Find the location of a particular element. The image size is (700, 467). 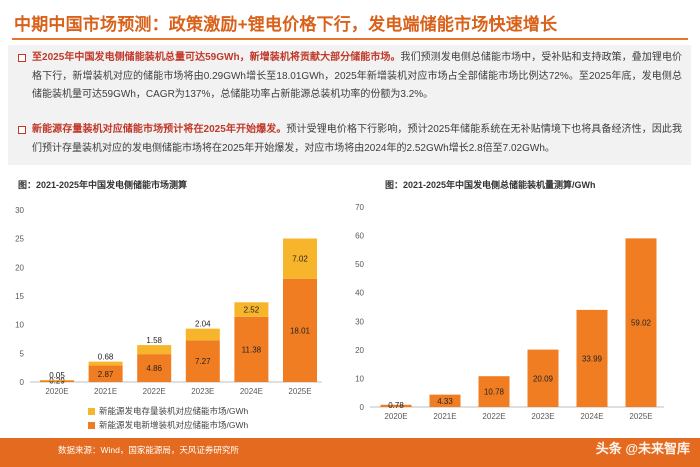

legend-item-existing: 新能源发电存量装机对应储能市场/GWh is located at coordinates (168, 411).